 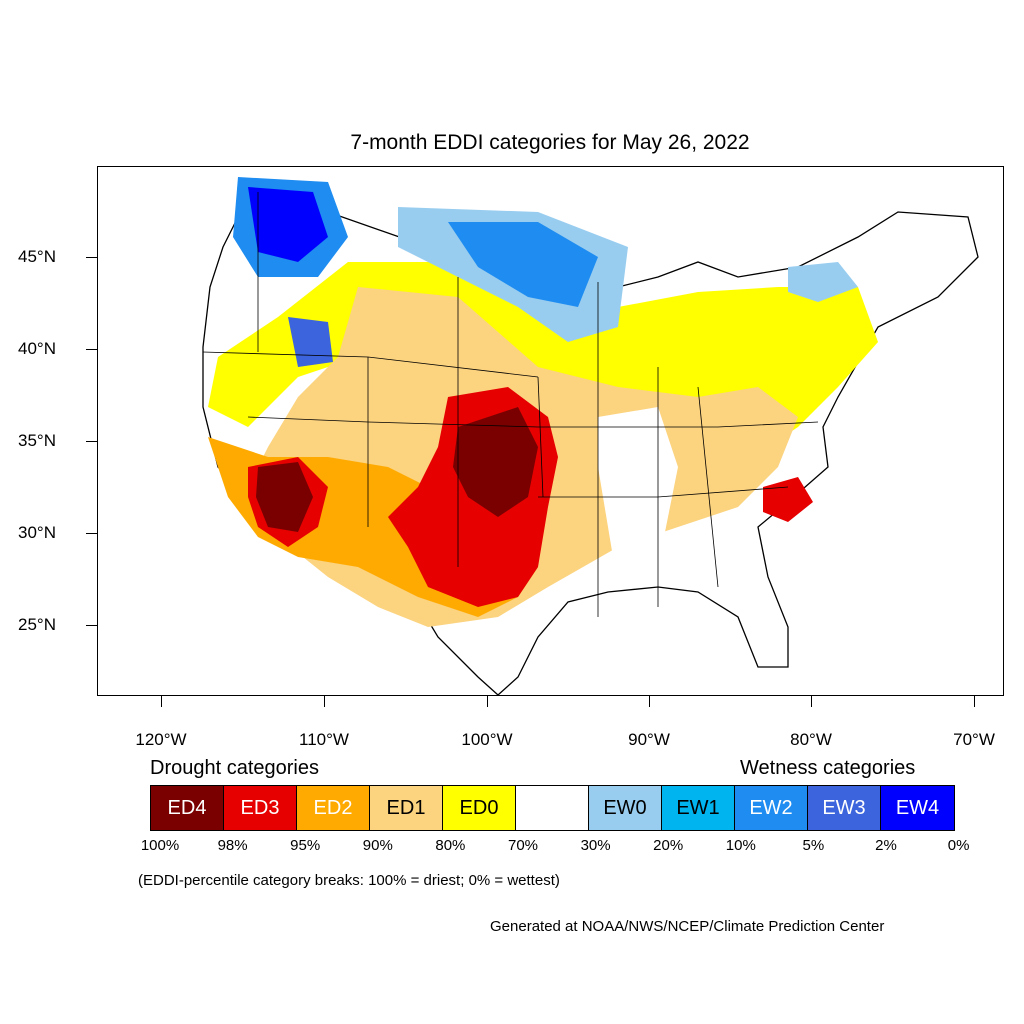 What do you see at coordinates (823, 282) in the screenshot?
I see `region-ew-newengland` at bounding box center [823, 282].